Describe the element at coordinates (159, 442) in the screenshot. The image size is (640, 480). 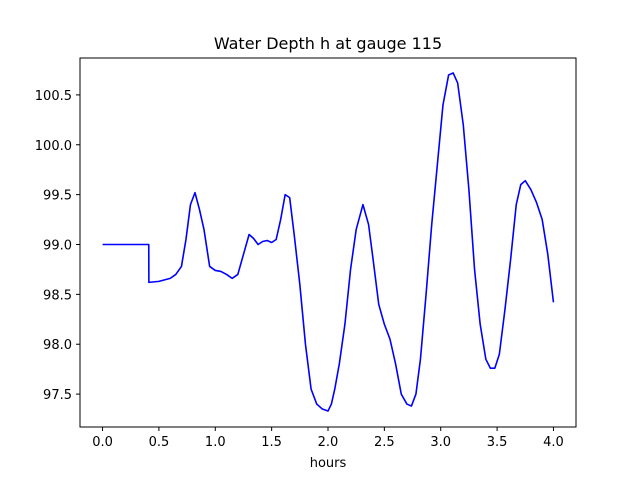
I see `x-tick-label: 0.5` at that location.